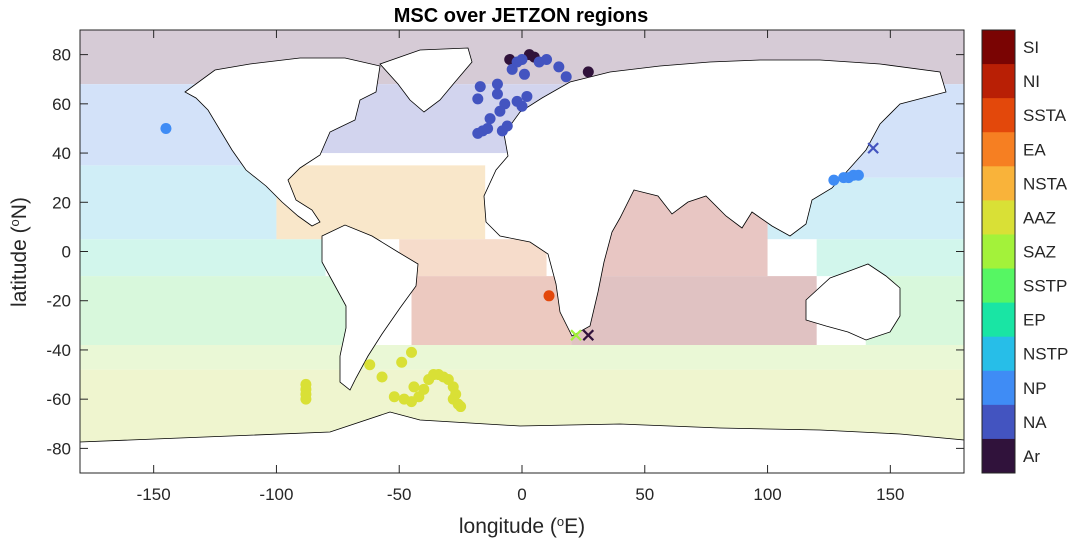 The height and width of the screenshot is (544, 1076). What do you see at coordinates (276, 494) in the screenshot?
I see `x-tick-label: -100` at bounding box center [276, 494].